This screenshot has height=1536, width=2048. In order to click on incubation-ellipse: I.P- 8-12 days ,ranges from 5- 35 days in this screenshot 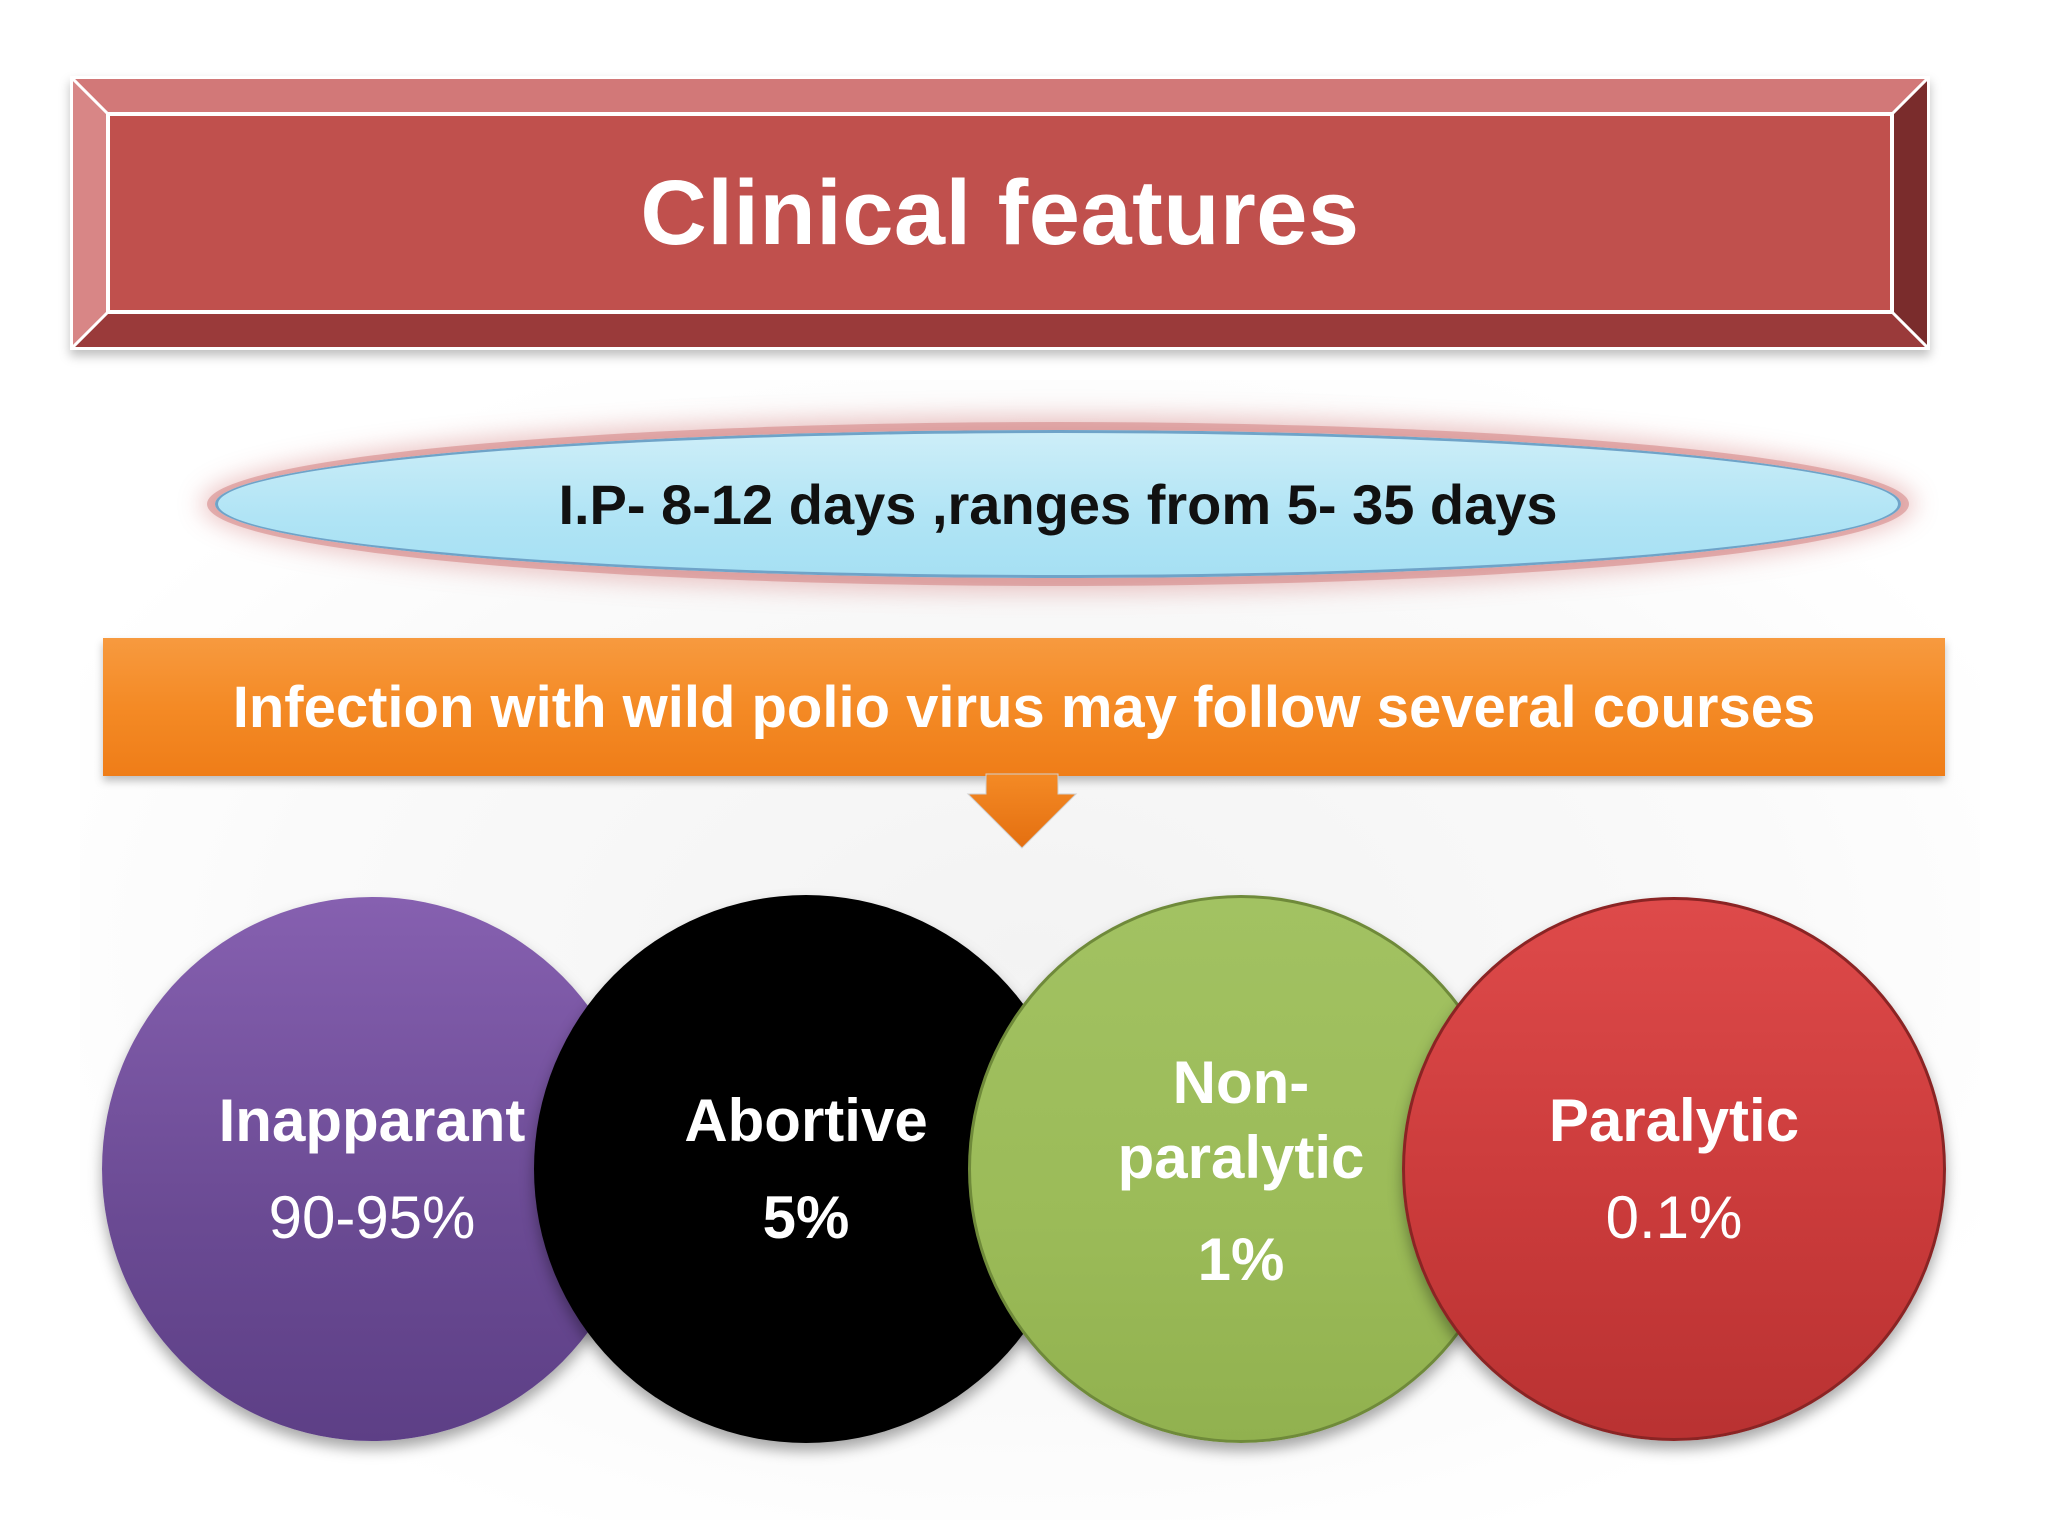, I will do `click(1058, 504)`.